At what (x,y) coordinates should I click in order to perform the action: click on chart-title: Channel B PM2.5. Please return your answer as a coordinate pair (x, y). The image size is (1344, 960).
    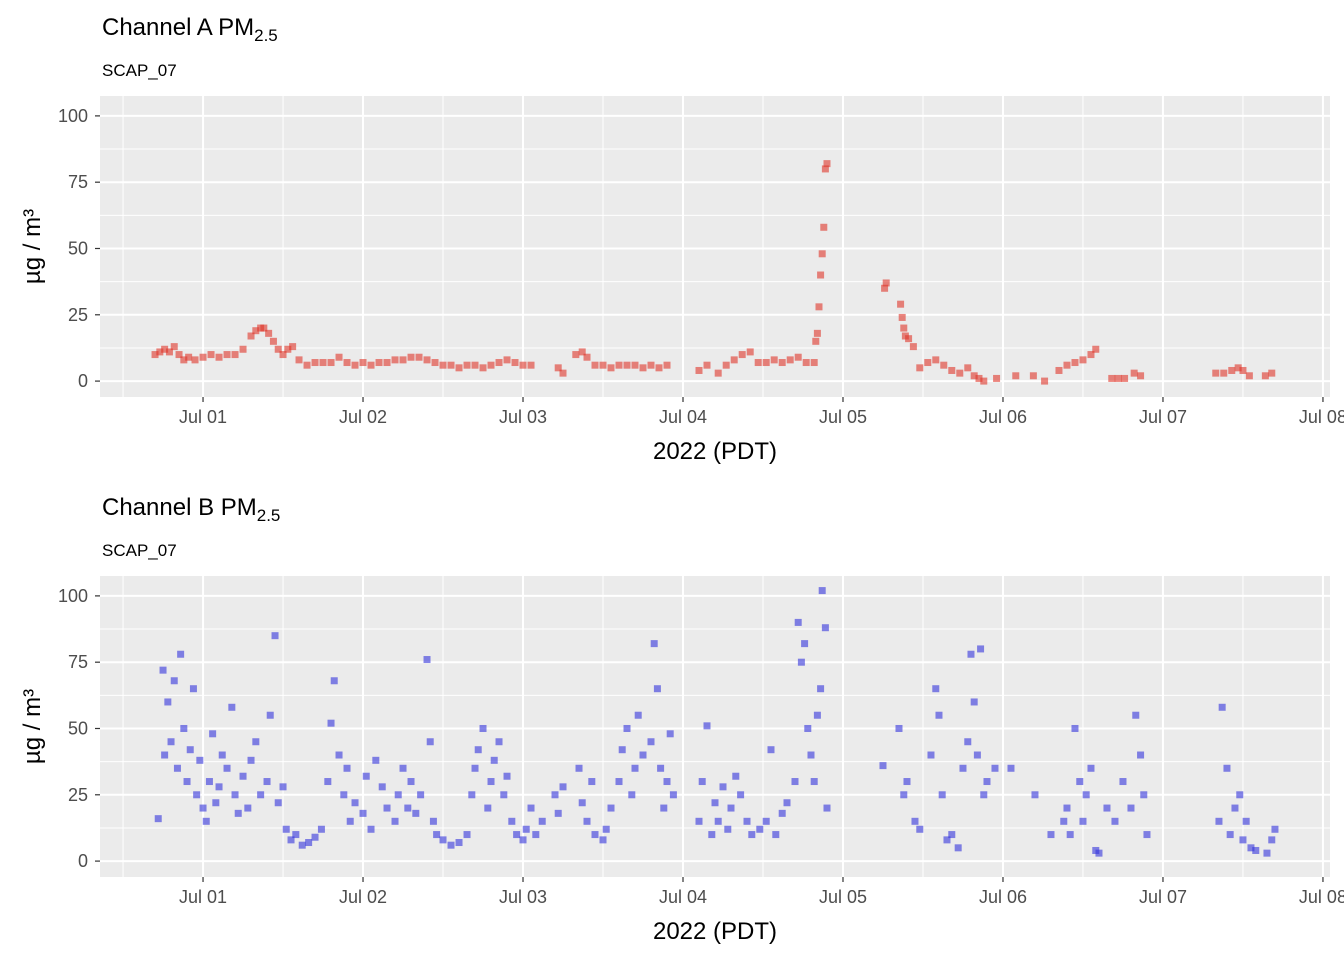
    Looking at the image, I should click on (191, 509).